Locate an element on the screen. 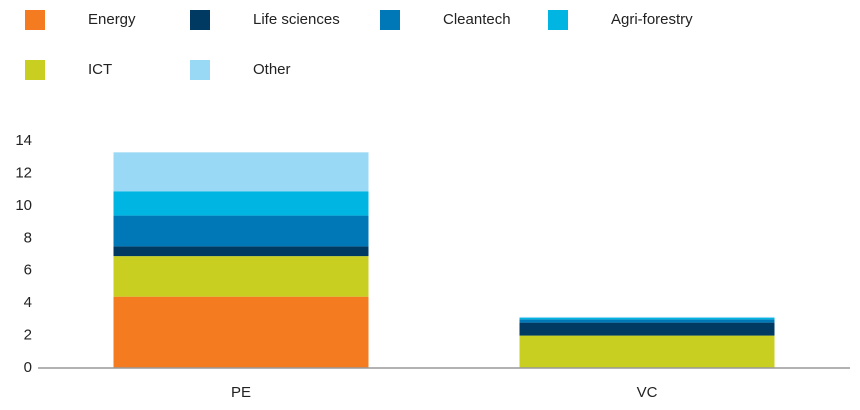 This screenshot has height=410, width=860. legend-label: Cleantech is located at coordinates (477, 19).